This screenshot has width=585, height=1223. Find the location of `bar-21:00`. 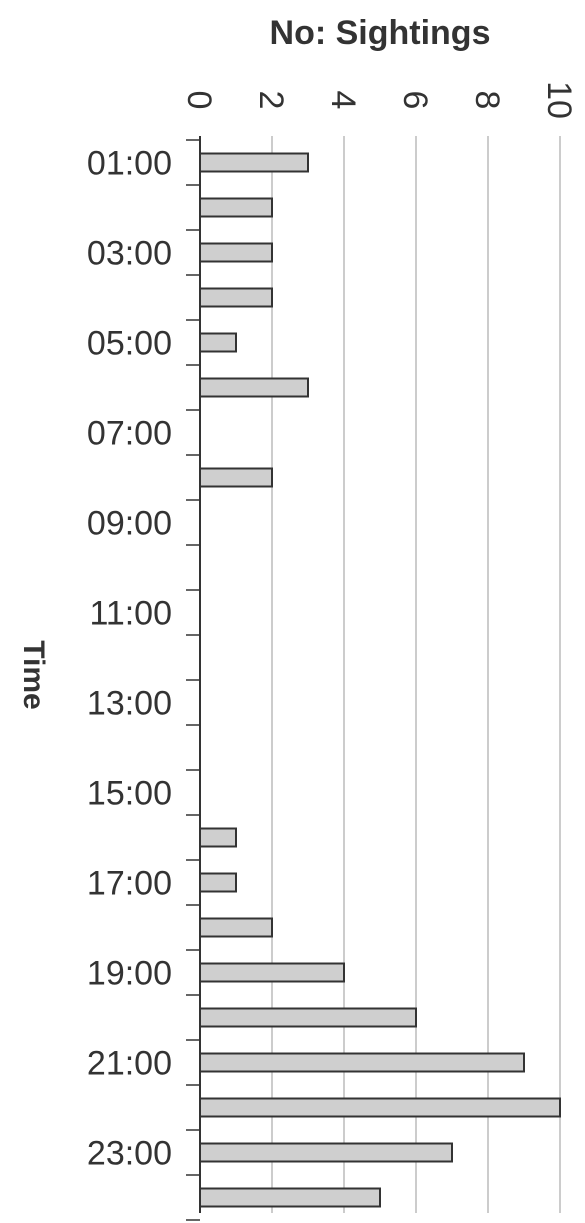

bar-21:00 is located at coordinates (362, 1062).